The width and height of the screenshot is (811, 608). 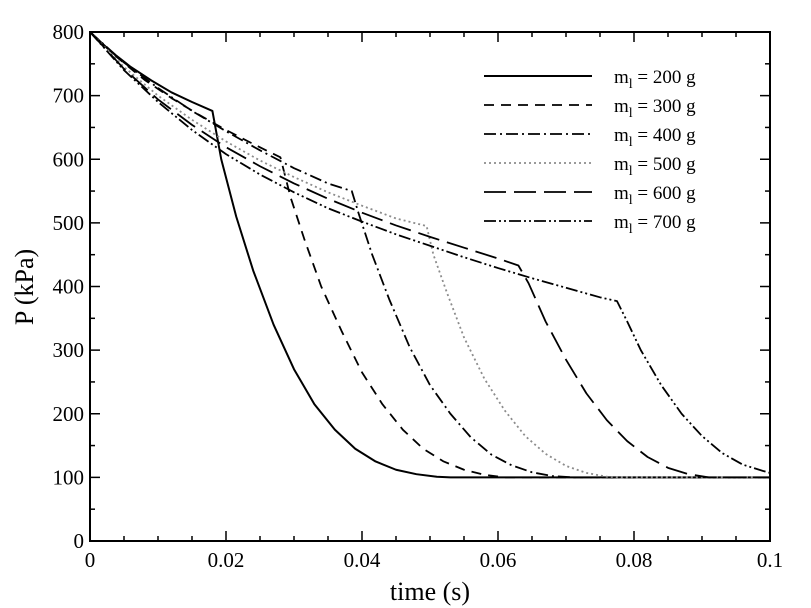 What do you see at coordinates (770, 560) in the screenshot?
I see `x-tick-label: 0.1` at bounding box center [770, 560].